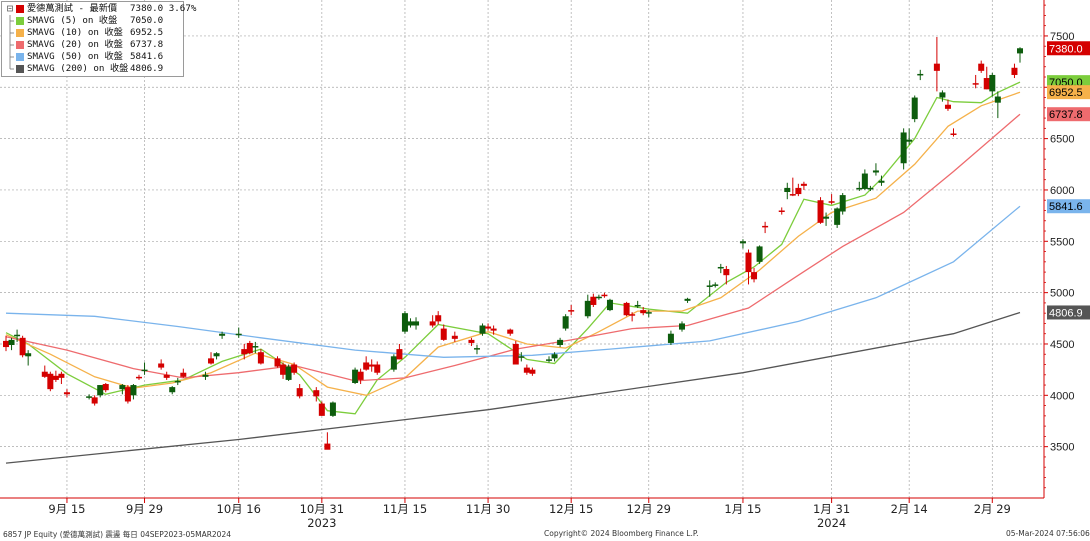  Describe the element at coordinates (147, 56) in the screenshot. I see `legend-value: 5841.6` at that location.